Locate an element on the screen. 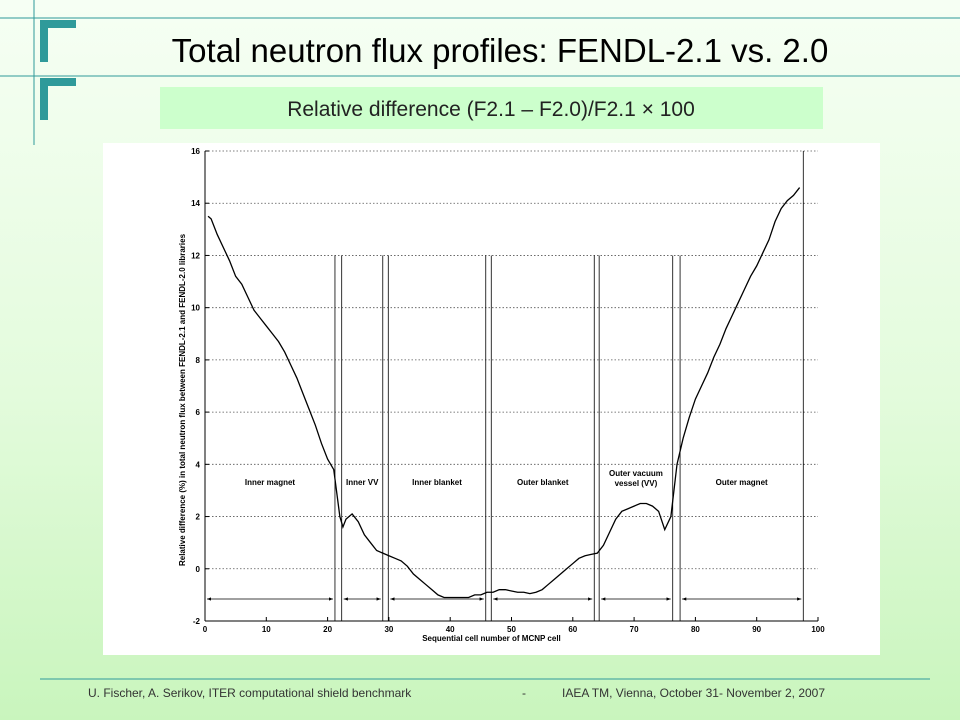 The width and height of the screenshot is (960, 720). y-tick-label: 8 is located at coordinates (198, 360).